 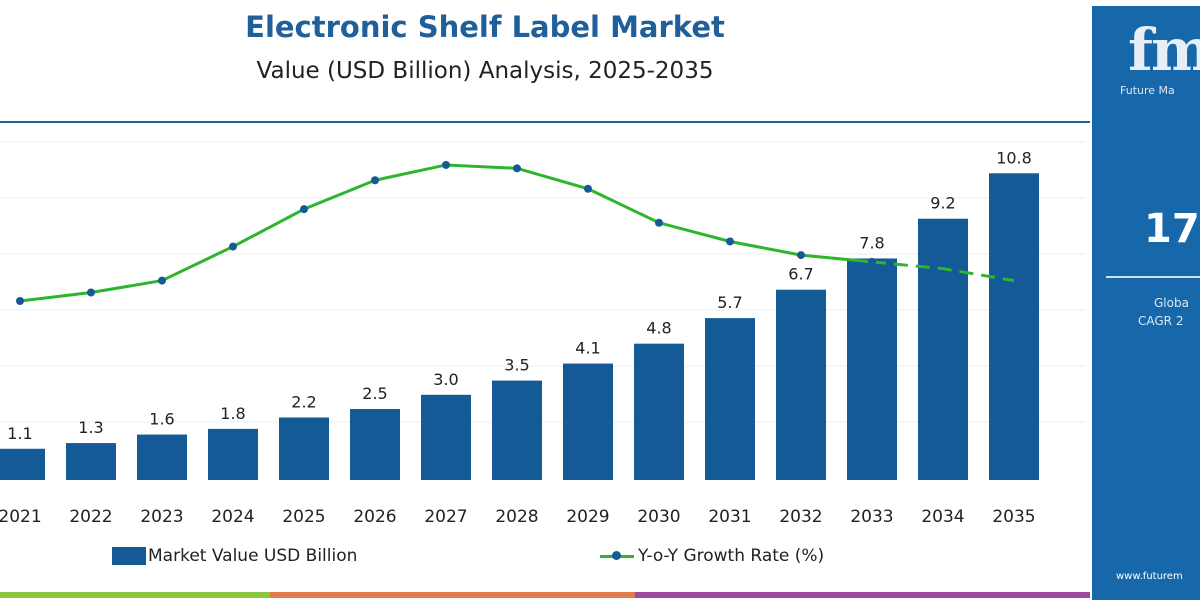 What do you see at coordinates (942, 203) in the screenshot?
I see `bar-value-label: 9.2` at bounding box center [942, 203].